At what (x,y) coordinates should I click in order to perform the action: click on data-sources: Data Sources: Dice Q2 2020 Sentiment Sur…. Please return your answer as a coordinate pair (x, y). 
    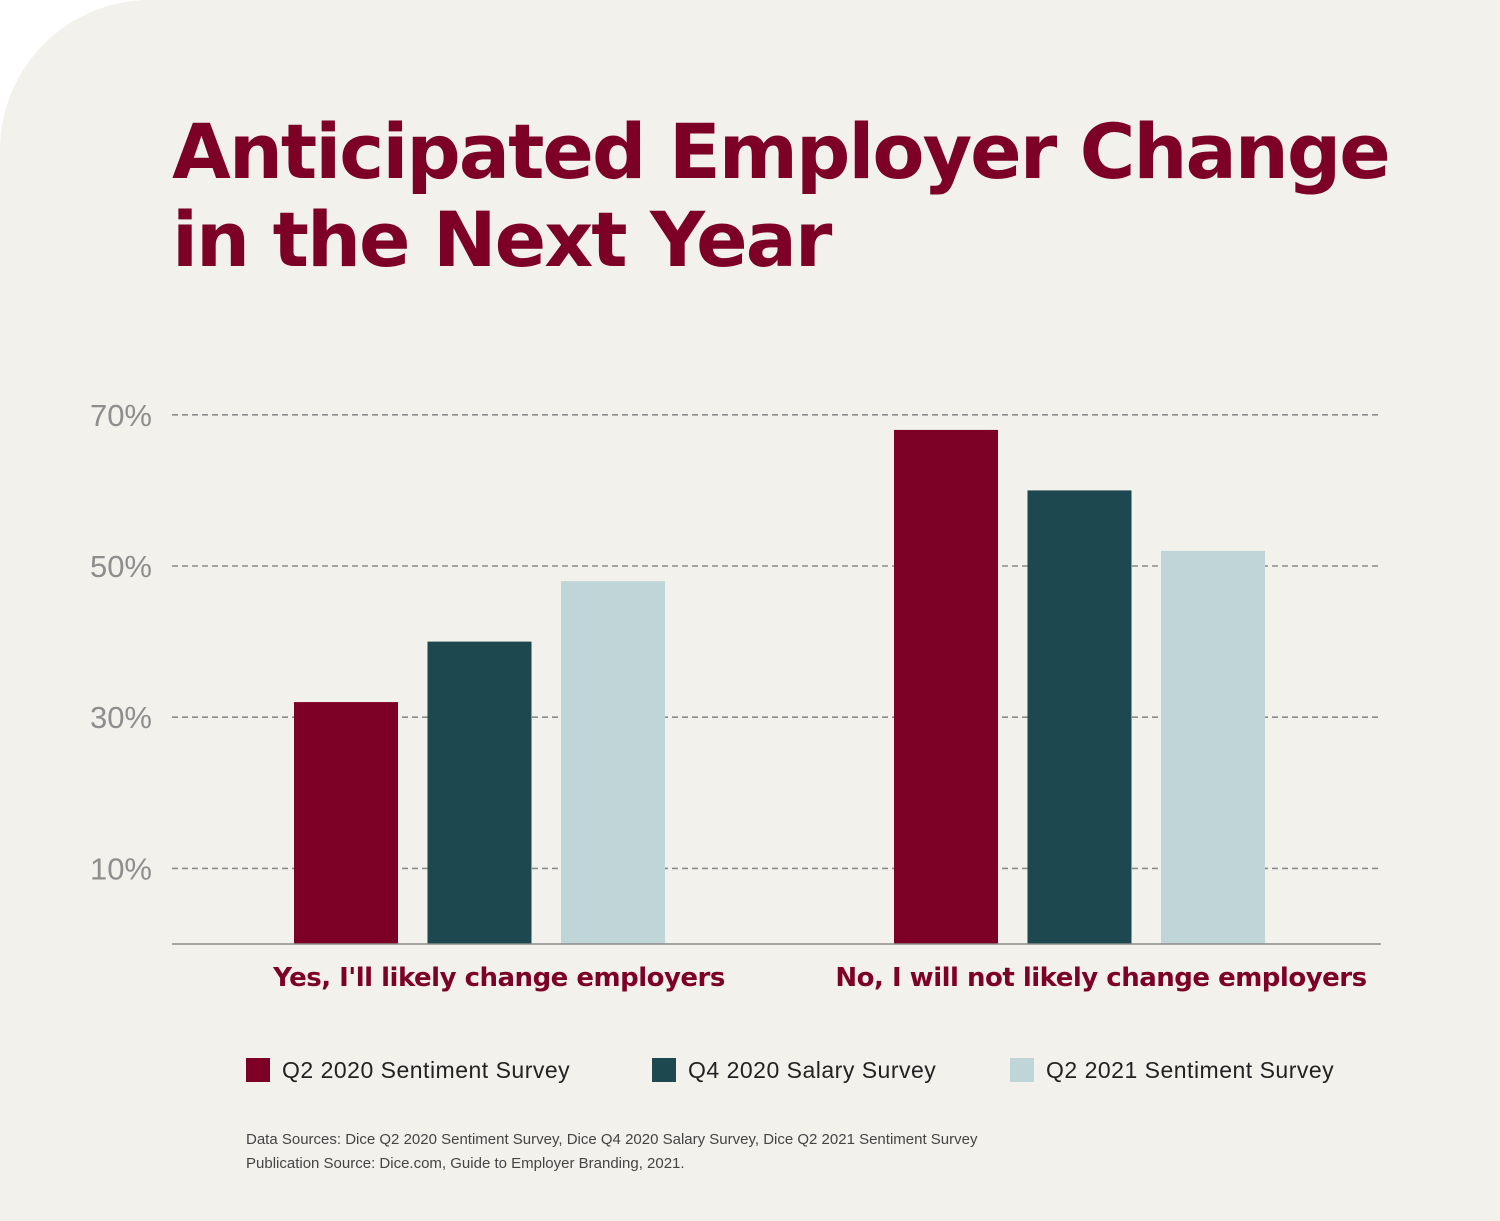
    Looking at the image, I should click on (611, 1152).